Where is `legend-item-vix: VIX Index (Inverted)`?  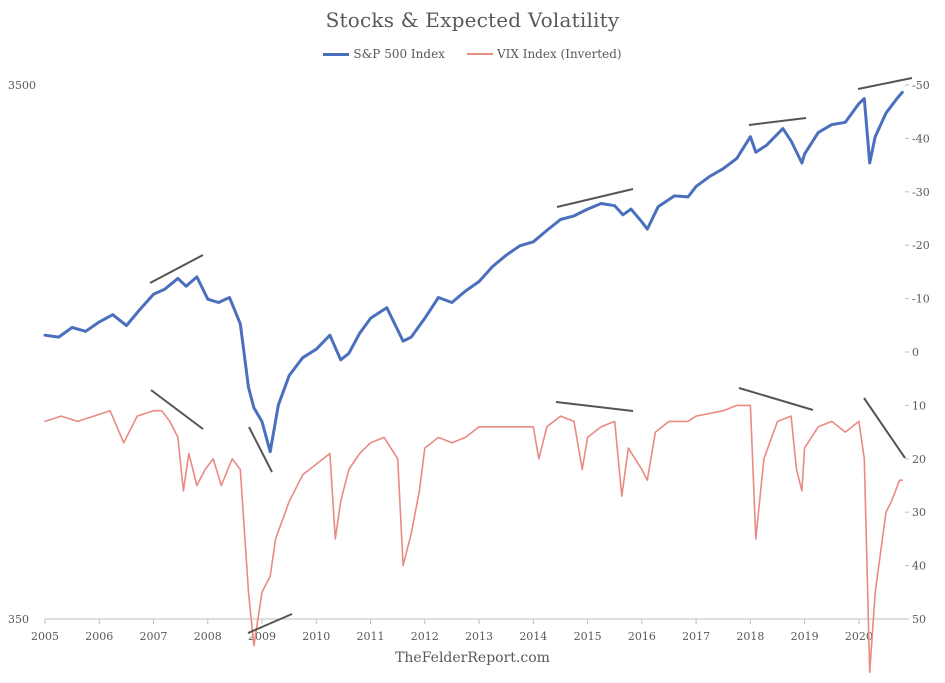 legend-item-vix: VIX Index (Inverted) is located at coordinates (544, 54).